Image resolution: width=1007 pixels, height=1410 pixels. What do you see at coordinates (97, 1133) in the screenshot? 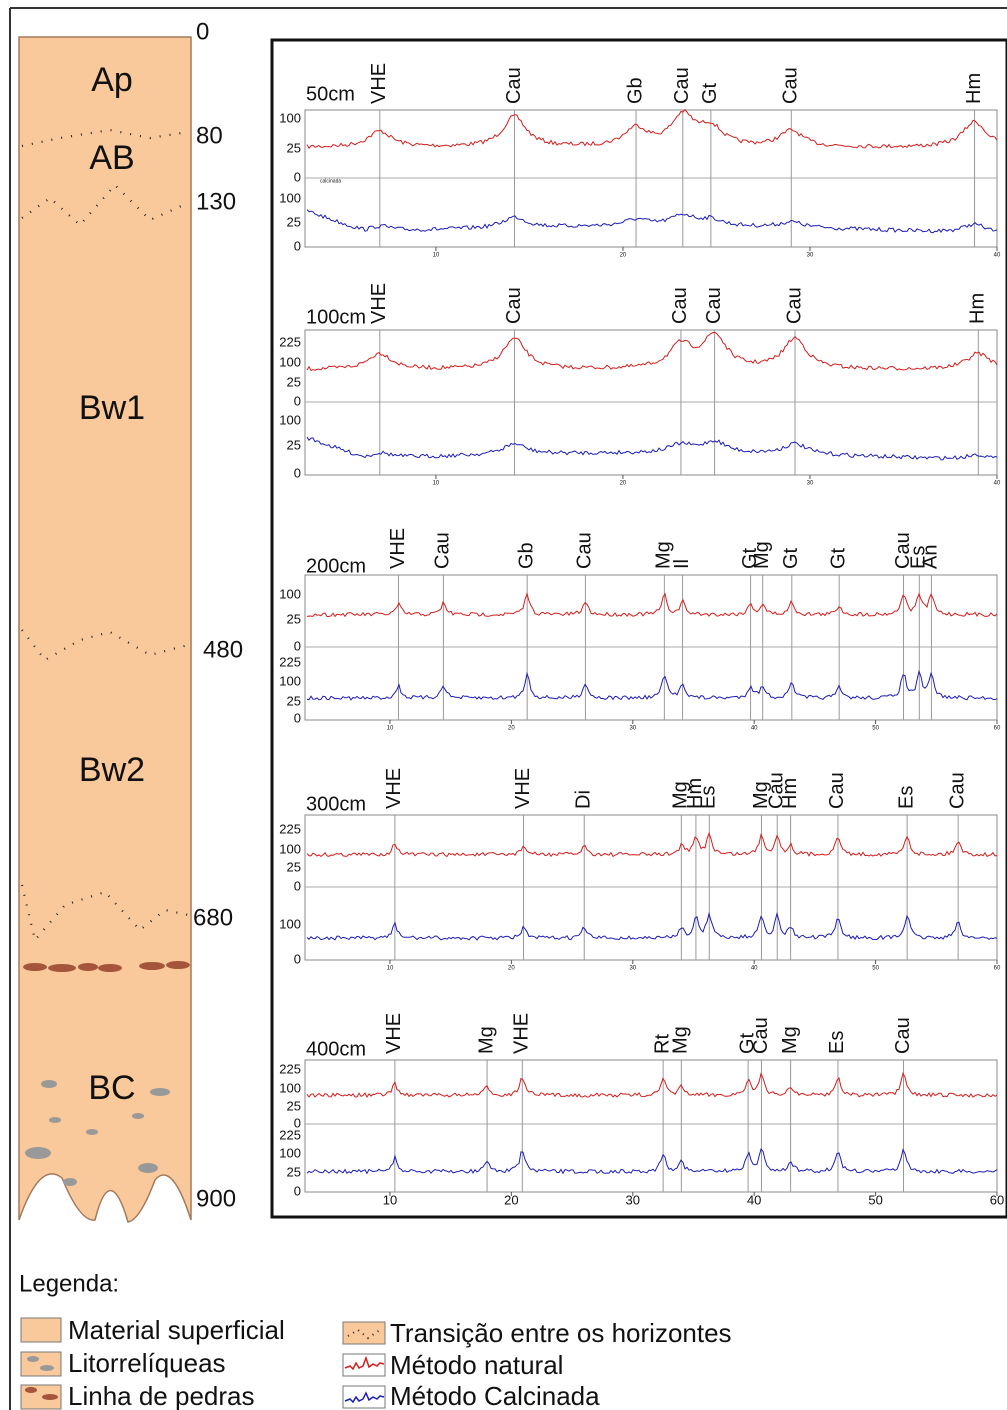
I see `litorreliquias` at bounding box center [97, 1133].